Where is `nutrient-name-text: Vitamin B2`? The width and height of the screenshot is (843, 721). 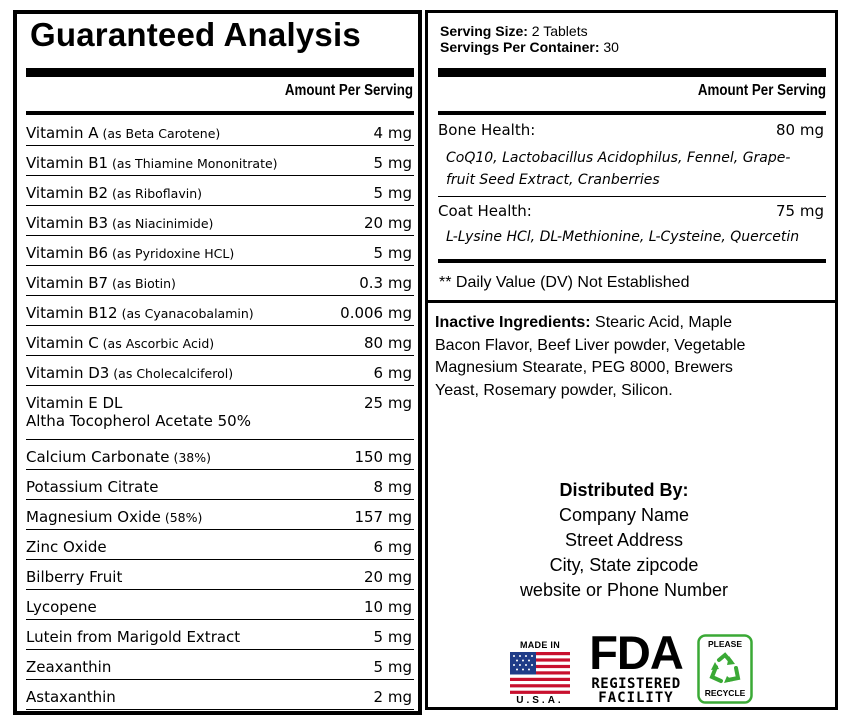
nutrient-name-text: Vitamin B2 is located at coordinates (67, 193).